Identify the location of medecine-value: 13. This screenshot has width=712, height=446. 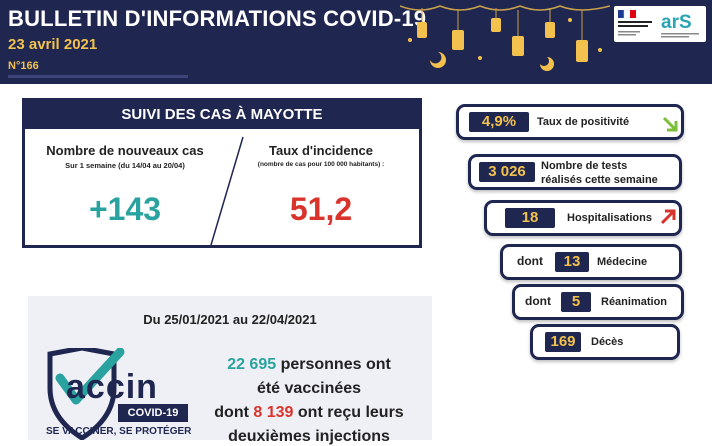
(572, 262).